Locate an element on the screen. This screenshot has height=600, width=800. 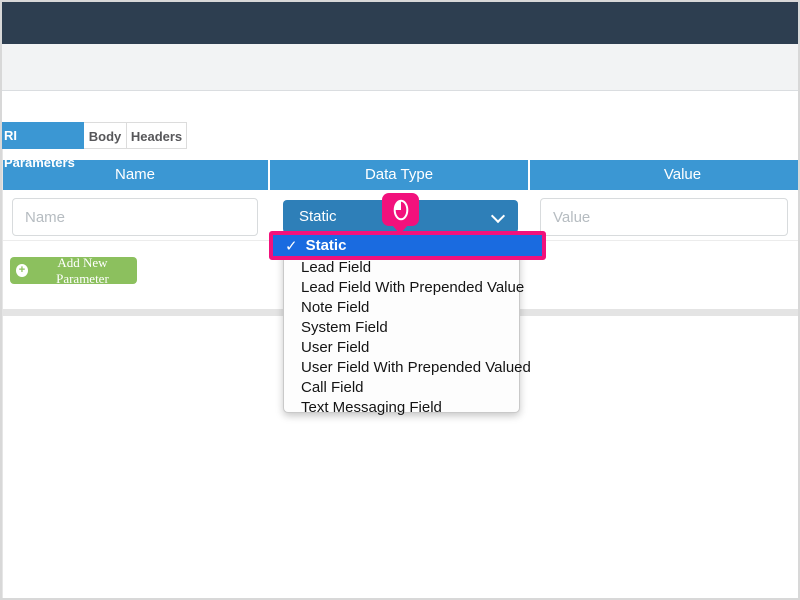
top-navbar is located at coordinates (400, 23).